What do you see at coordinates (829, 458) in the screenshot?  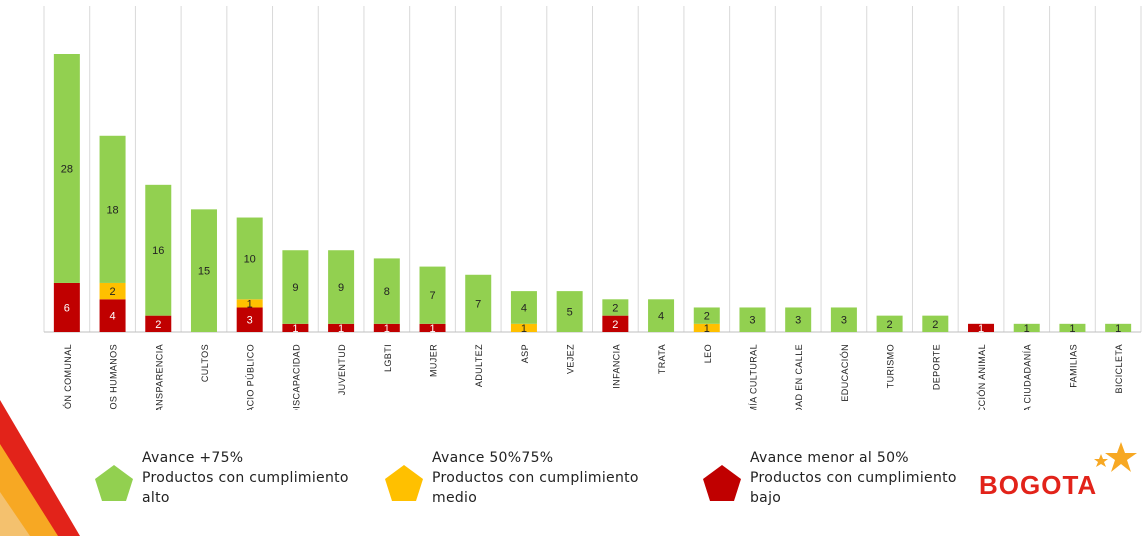 I see `legend-low-title: Avance menor al 50%` at bounding box center [829, 458].